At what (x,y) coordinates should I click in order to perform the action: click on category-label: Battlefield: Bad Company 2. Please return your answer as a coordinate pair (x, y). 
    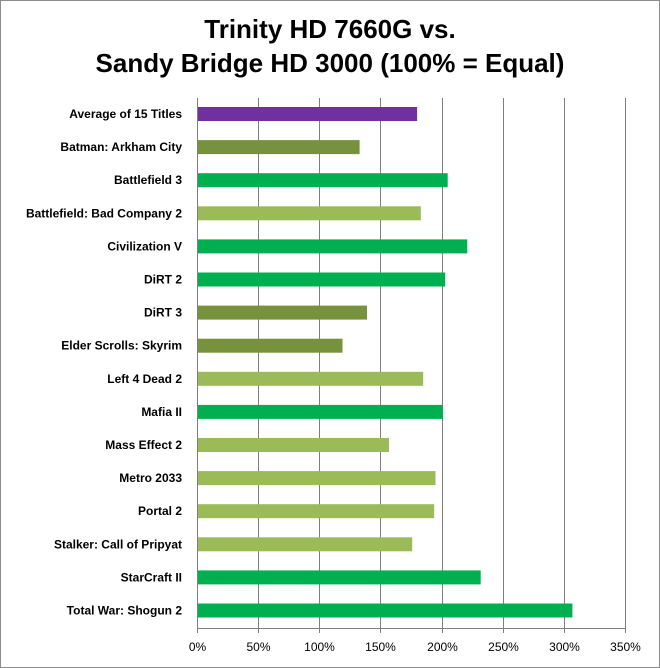
    Looking at the image, I should click on (104, 213).